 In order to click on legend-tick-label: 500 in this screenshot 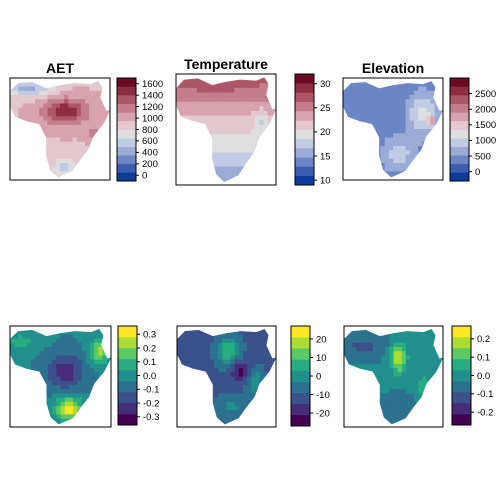, I will do `click(483, 156)`.